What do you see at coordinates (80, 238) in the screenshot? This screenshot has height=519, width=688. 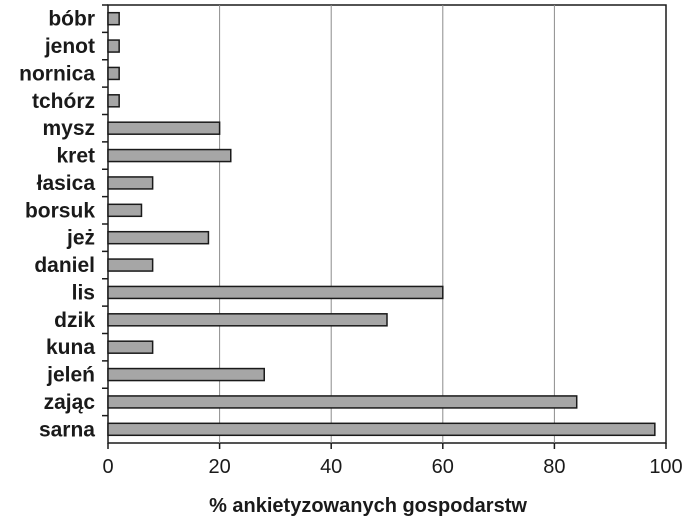 I see `category-label: jeż` at bounding box center [80, 238].